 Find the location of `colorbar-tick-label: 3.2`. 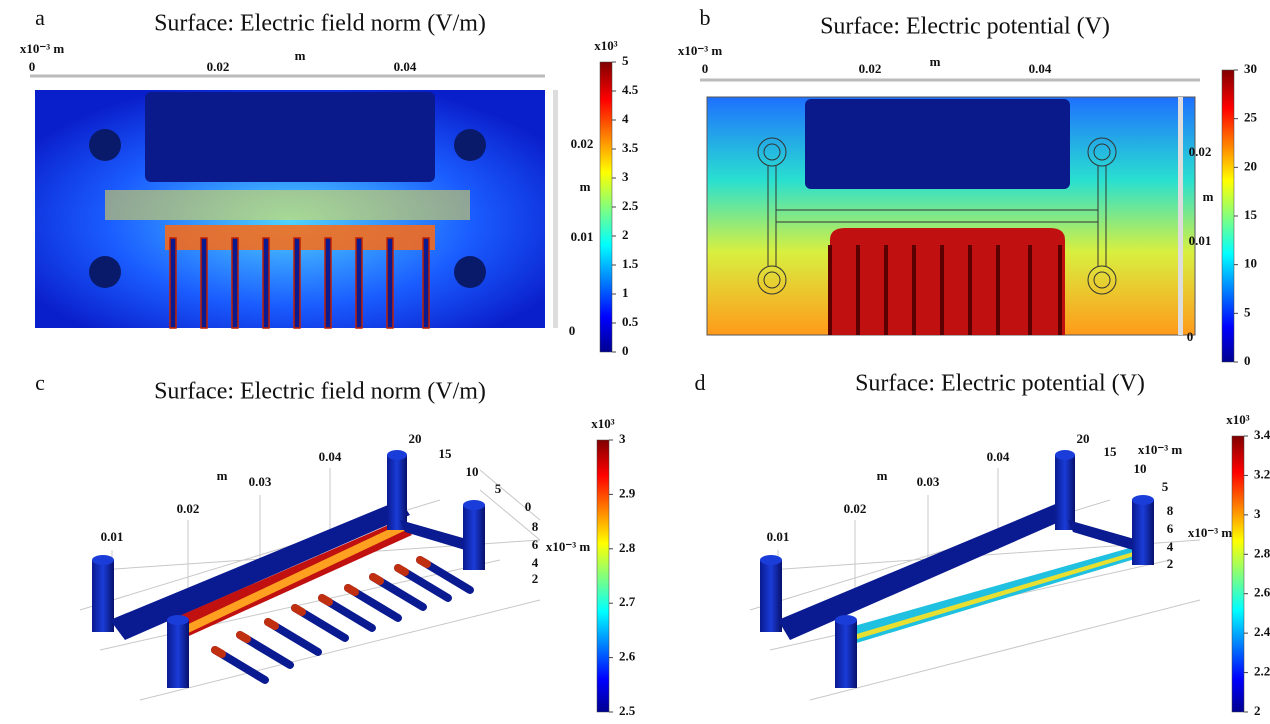

colorbar-tick-label: 3.2 is located at coordinates (1262, 473).